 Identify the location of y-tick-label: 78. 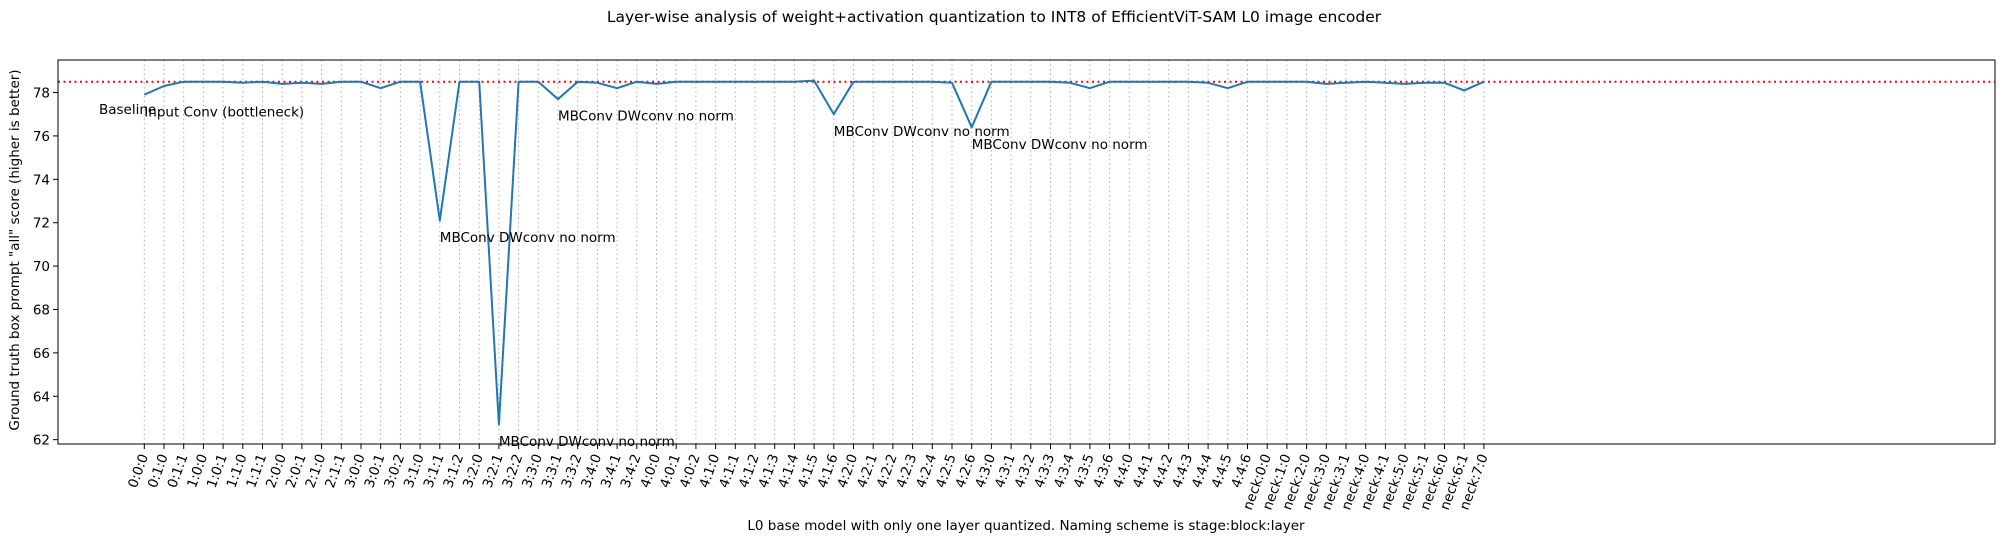
(41, 94).